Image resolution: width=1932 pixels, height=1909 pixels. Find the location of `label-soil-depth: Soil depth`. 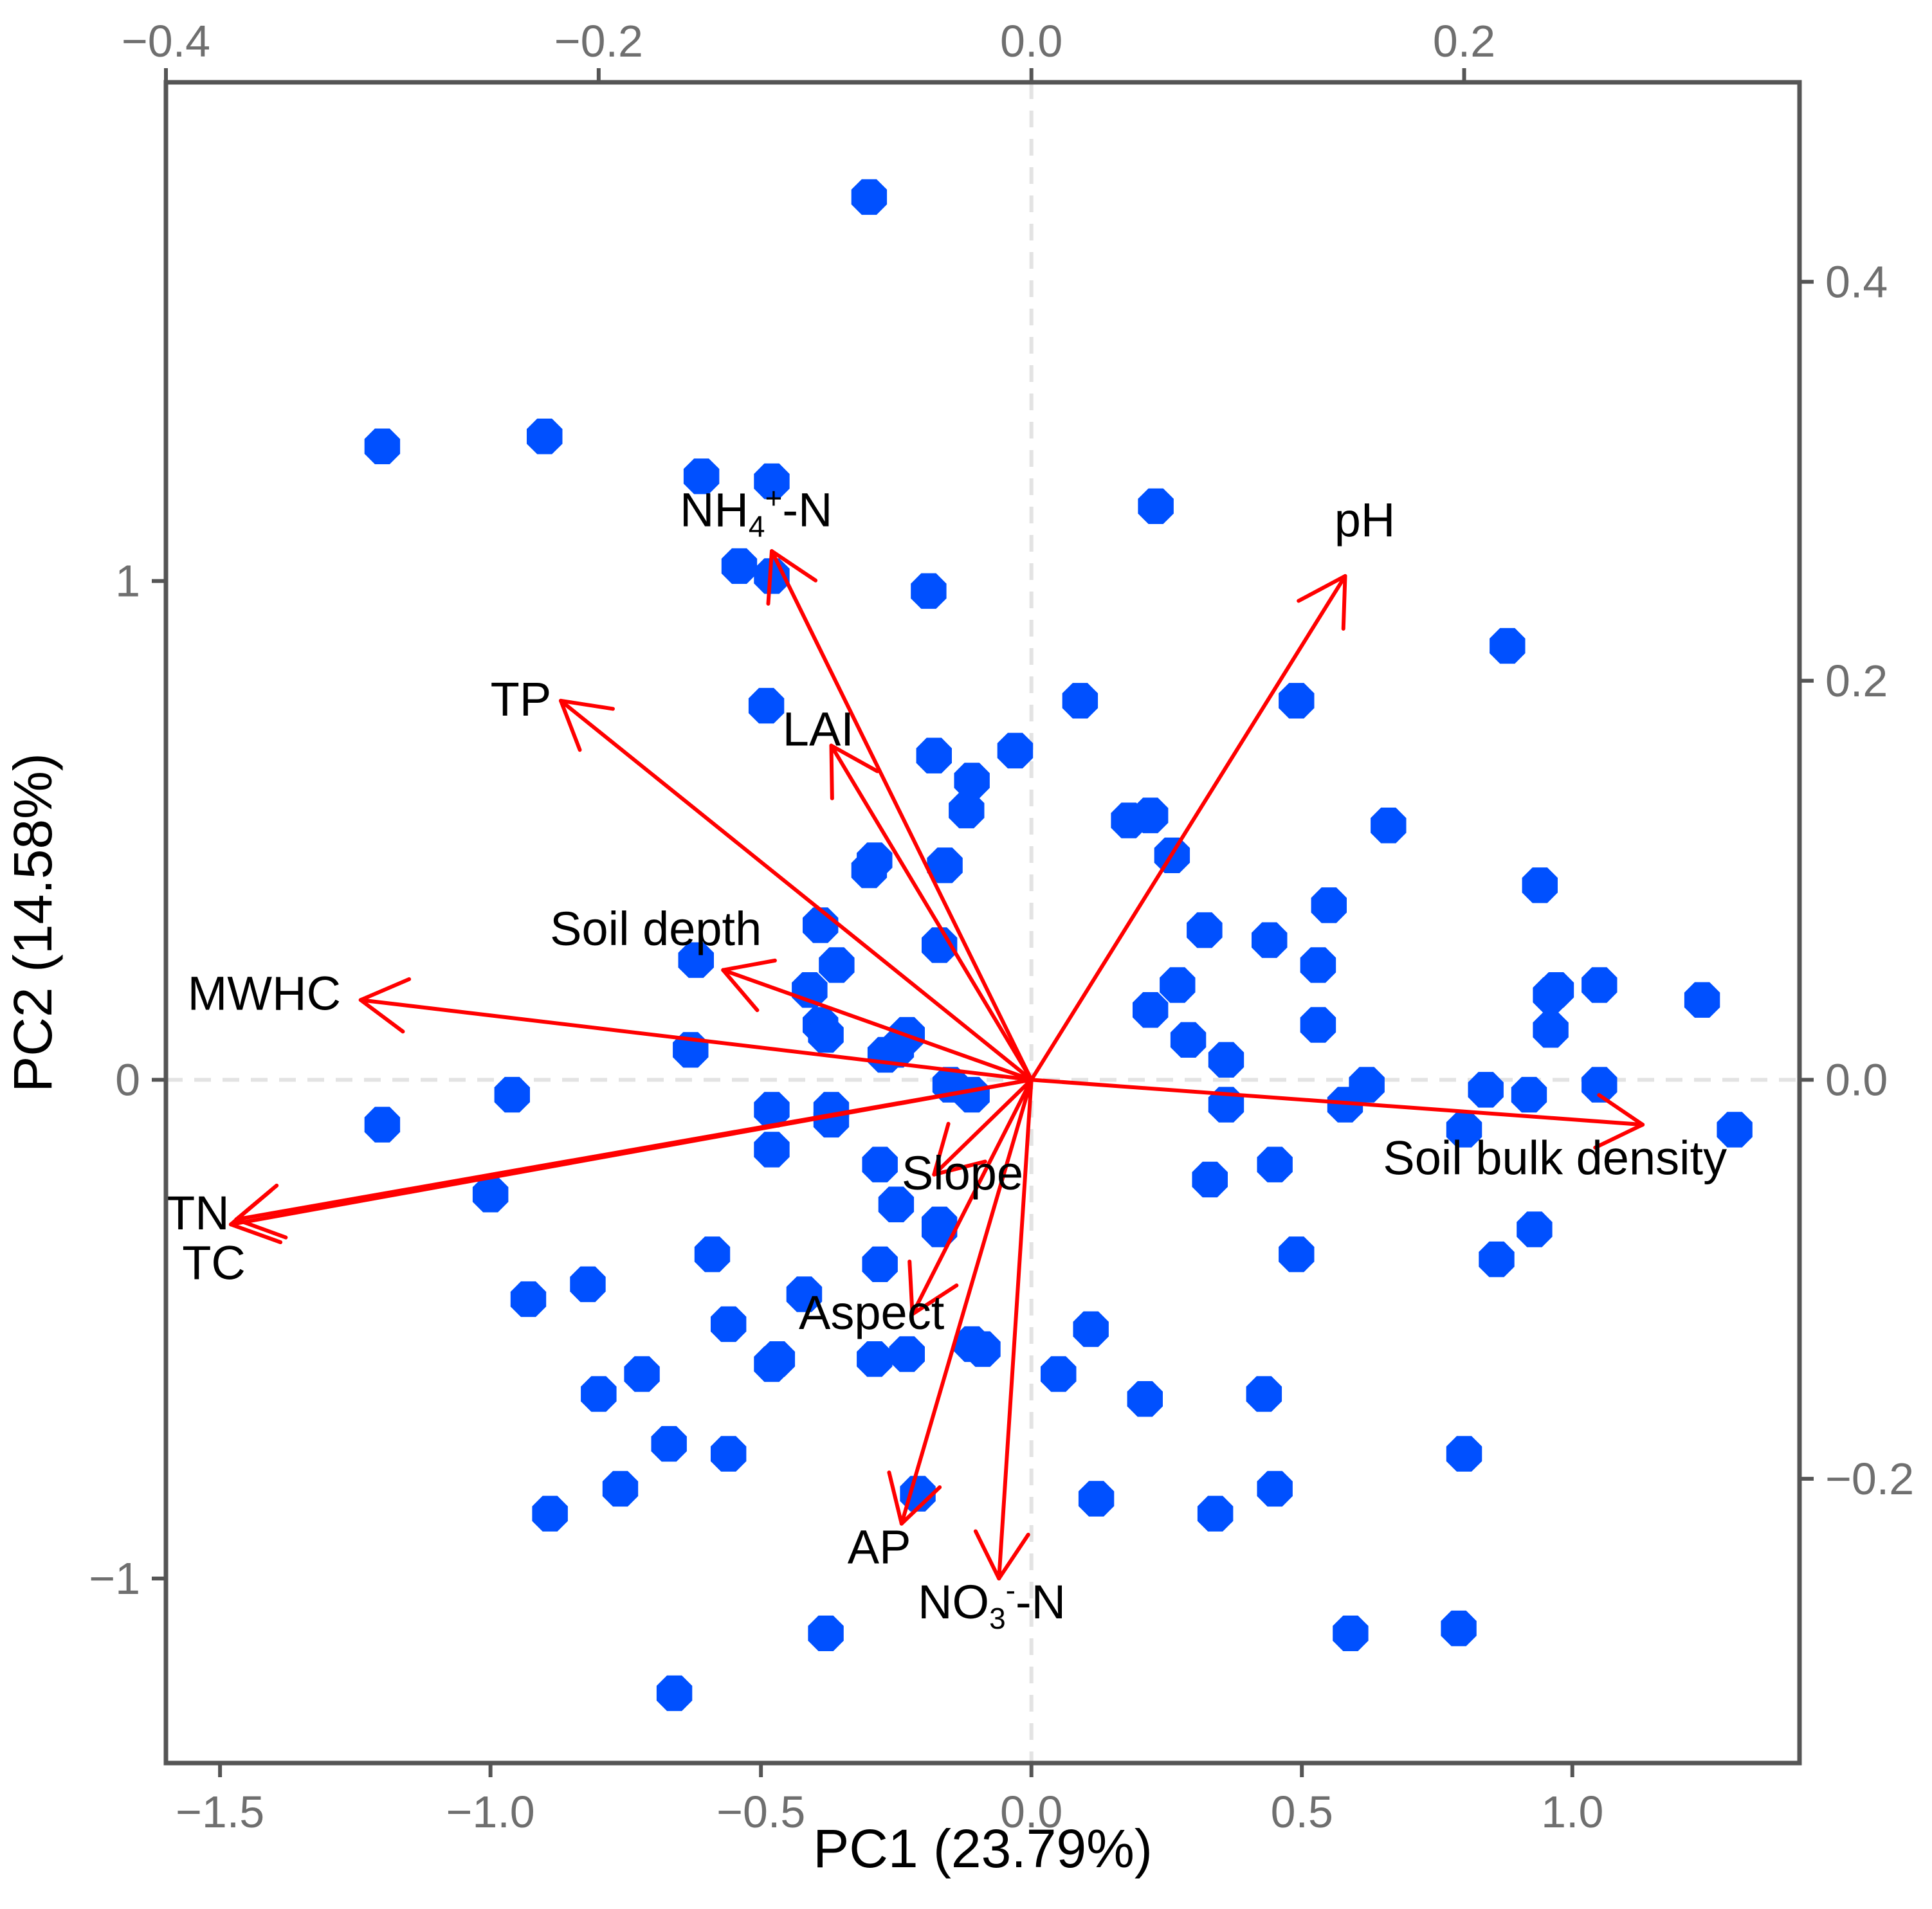

label-soil-depth: Soil depth is located at coordinates (656, 928).